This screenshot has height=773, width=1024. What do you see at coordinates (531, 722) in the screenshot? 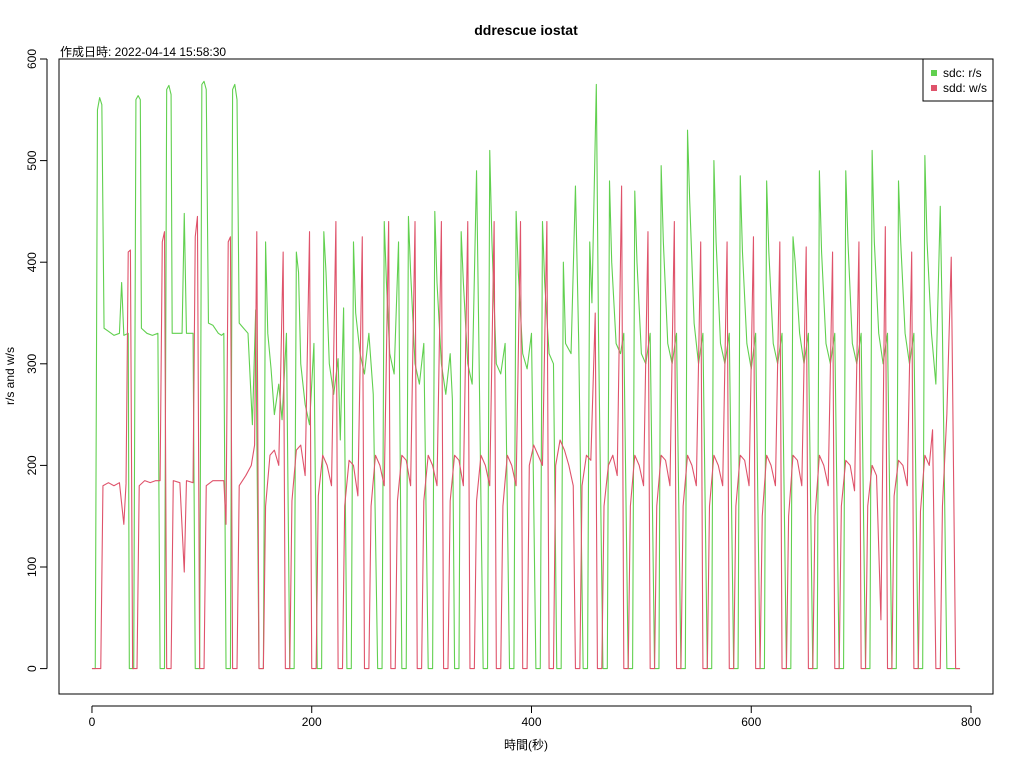
I see `x-tick-label: 400` at bounding box center [531, 722].